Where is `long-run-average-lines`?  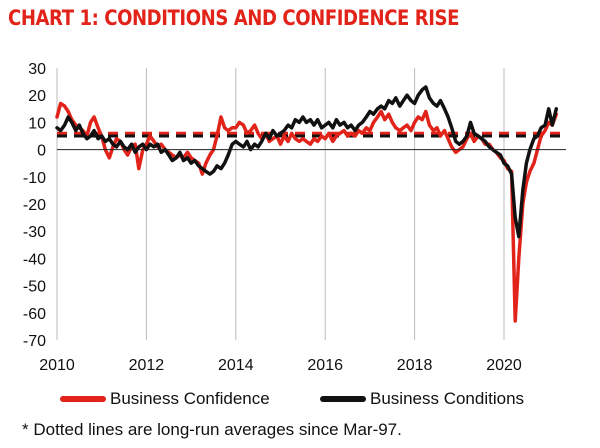
long-run-average-lines is located at coordinates (311, 134).